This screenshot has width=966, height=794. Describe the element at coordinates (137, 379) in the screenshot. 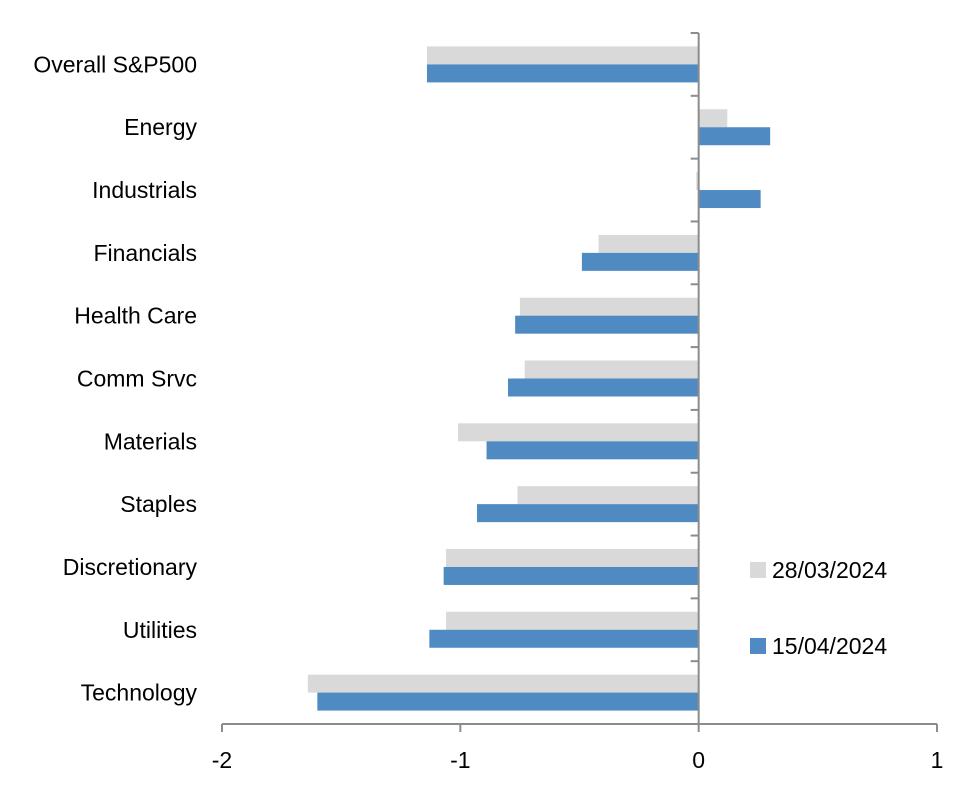

I see `category-label: Comm Srvc` at that location.